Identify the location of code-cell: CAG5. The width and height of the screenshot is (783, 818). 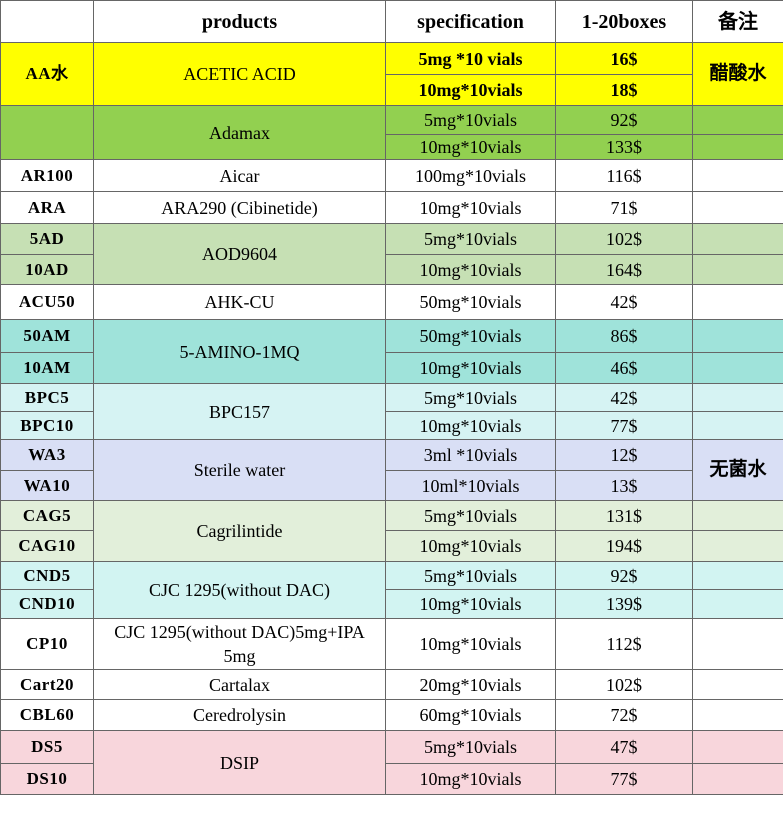
(47, 515).